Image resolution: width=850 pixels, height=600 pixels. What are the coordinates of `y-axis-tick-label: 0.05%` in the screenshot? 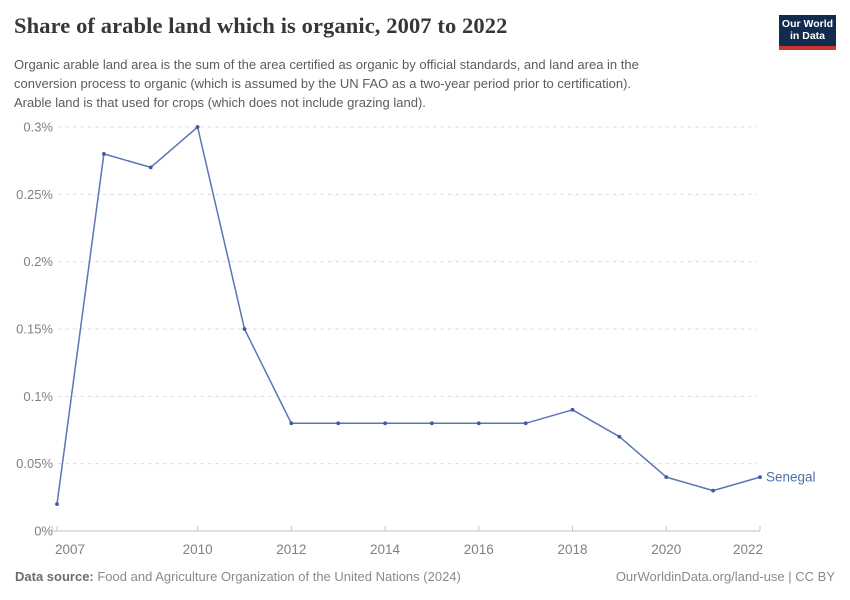 It's located at (34, 463).